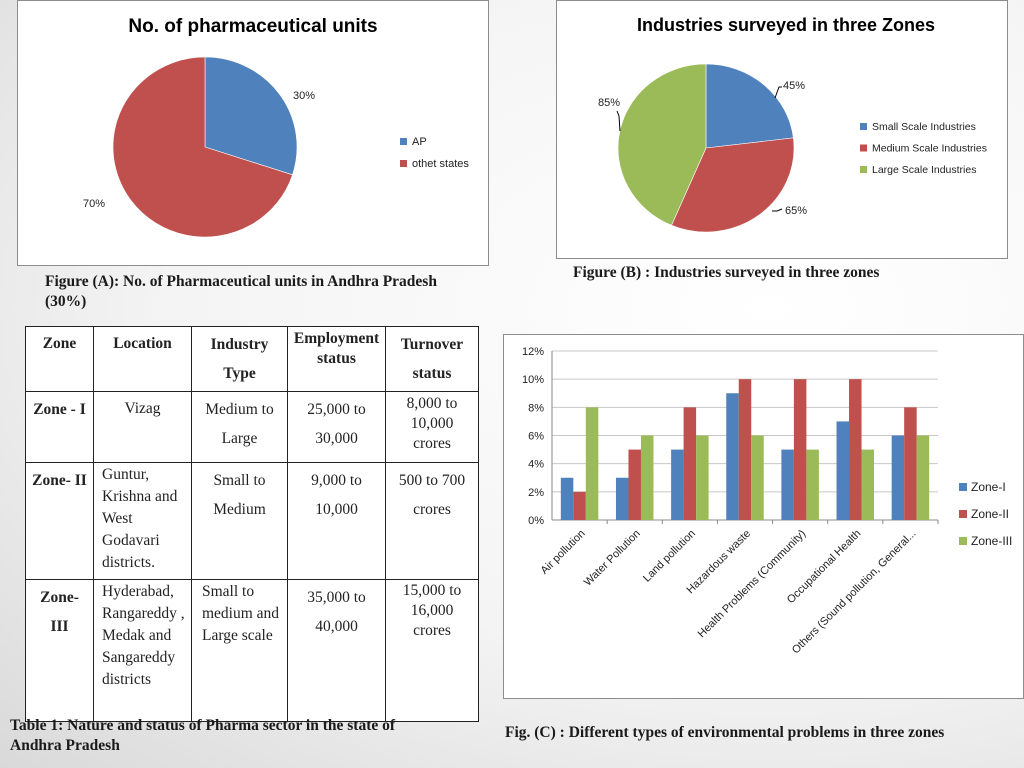 The width and height of the screenshot is (1024, 768). Describe the element at coordinates (749, 106) in the screenshot. I see `pie-slice-small-scale-industries` at that location.